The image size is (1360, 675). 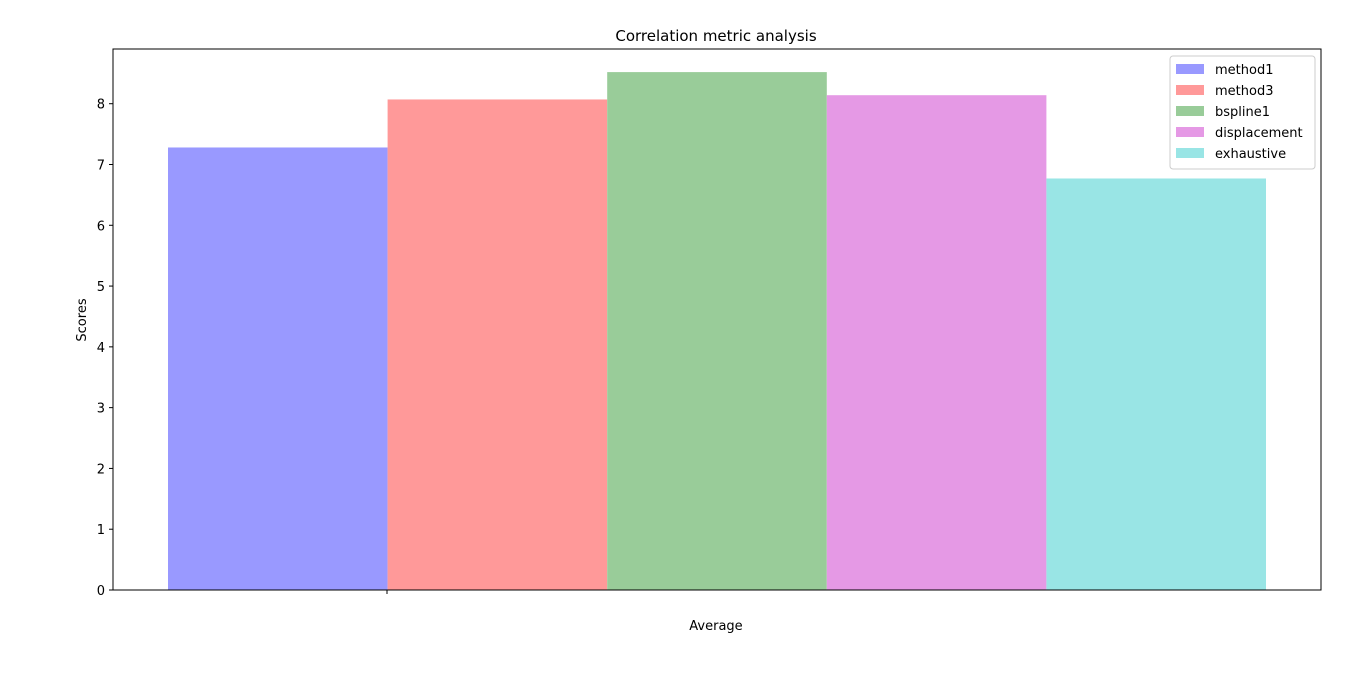 I want to click on y-tick-label: 0, so click(x=101, y=591).